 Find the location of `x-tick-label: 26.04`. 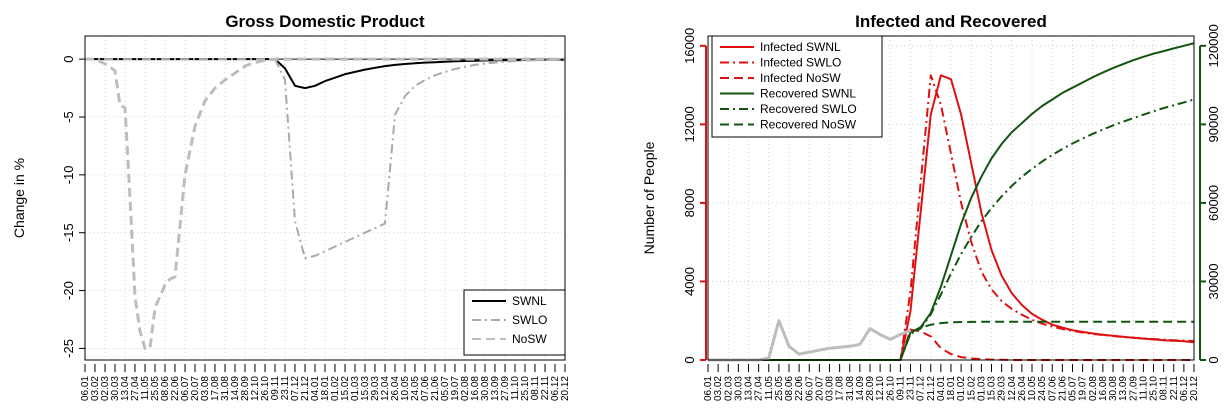

x-tick-label: 26.04 is located at coordinates (395, 388).